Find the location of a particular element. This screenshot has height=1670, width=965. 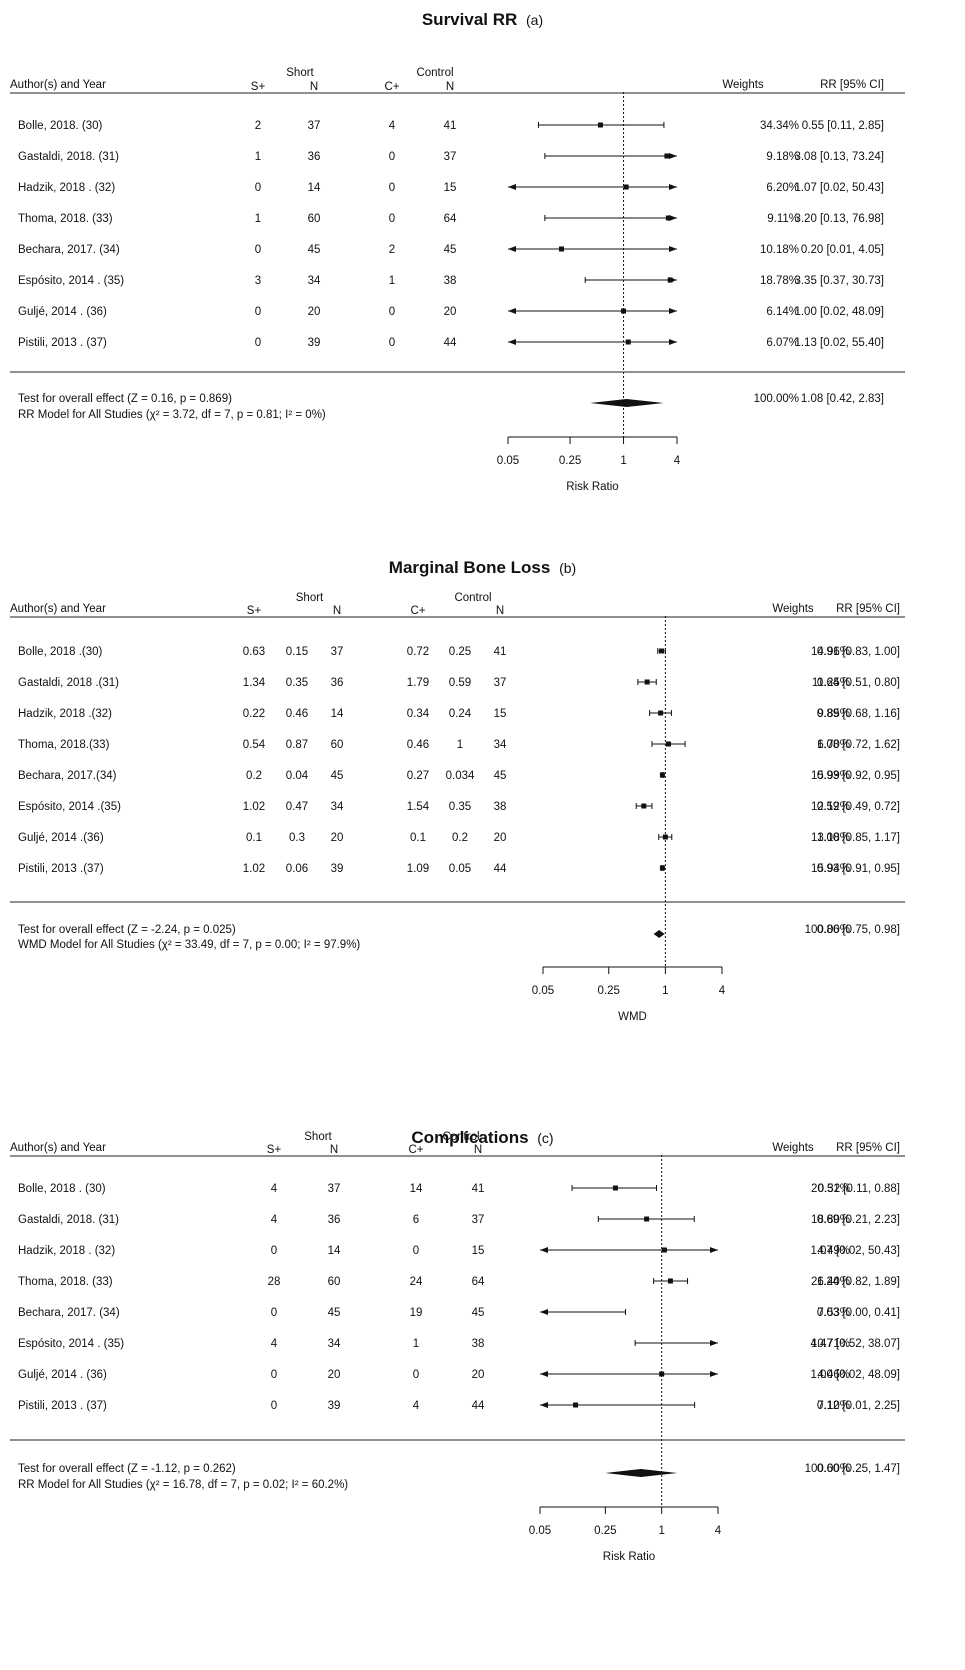

header-effect: RR [95% CI] is located at coordinates (868, 609).